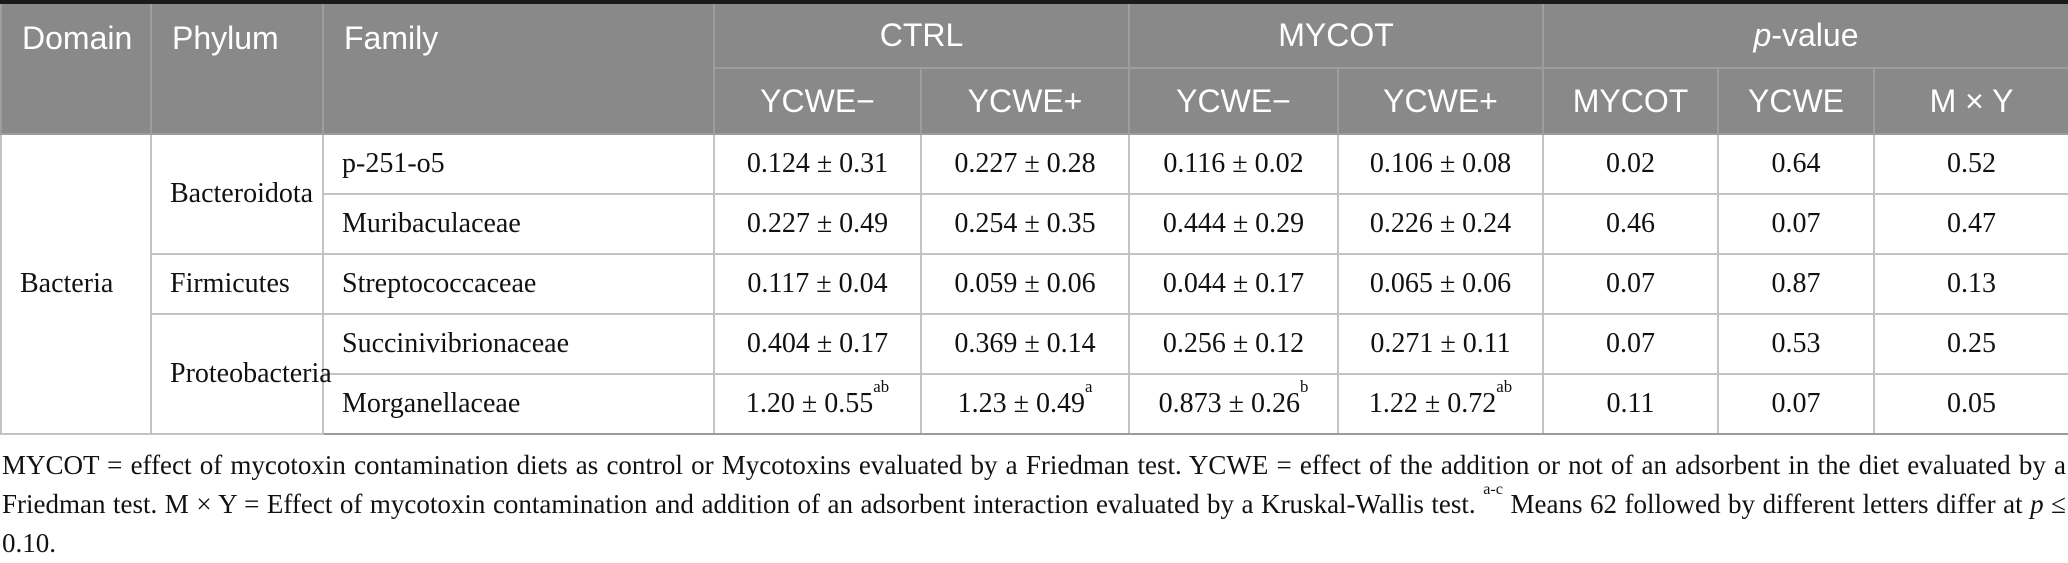 This screenshot has width=2068, height=563. What do you see at coordinates (518, 284) in the screenshot?
I see `cell-family: Streptococcaceae` at bounding box center [518, 284].